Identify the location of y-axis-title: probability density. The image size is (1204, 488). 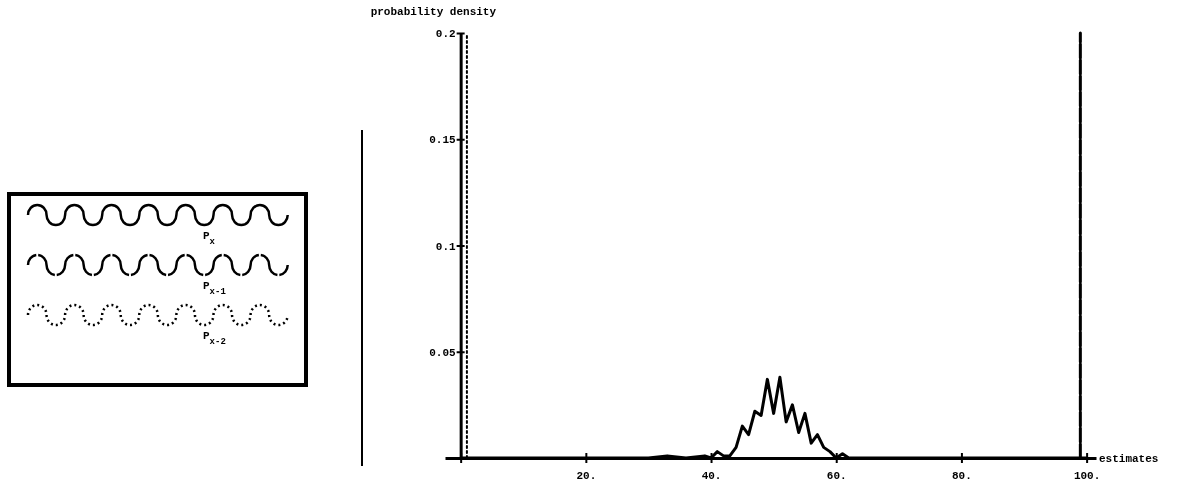
(433, 12).